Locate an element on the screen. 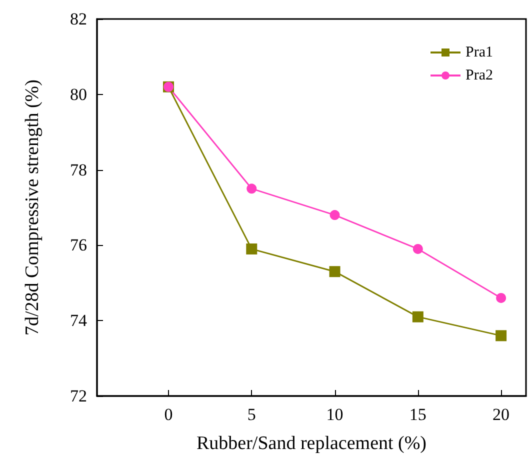  y-tick-label: 80 is located at coordinates (78, 94).